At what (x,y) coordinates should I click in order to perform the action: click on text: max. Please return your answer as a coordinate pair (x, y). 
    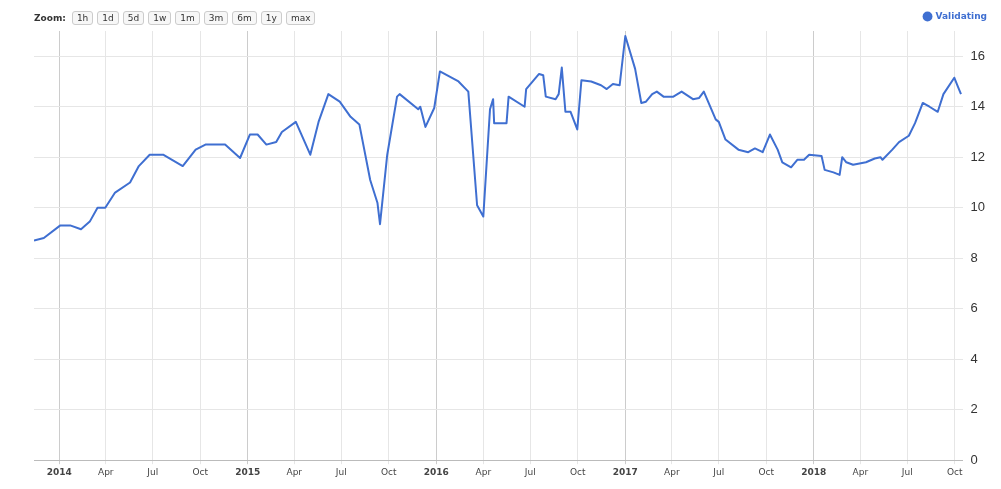
    Looking at the image, I should click on (300, 18).